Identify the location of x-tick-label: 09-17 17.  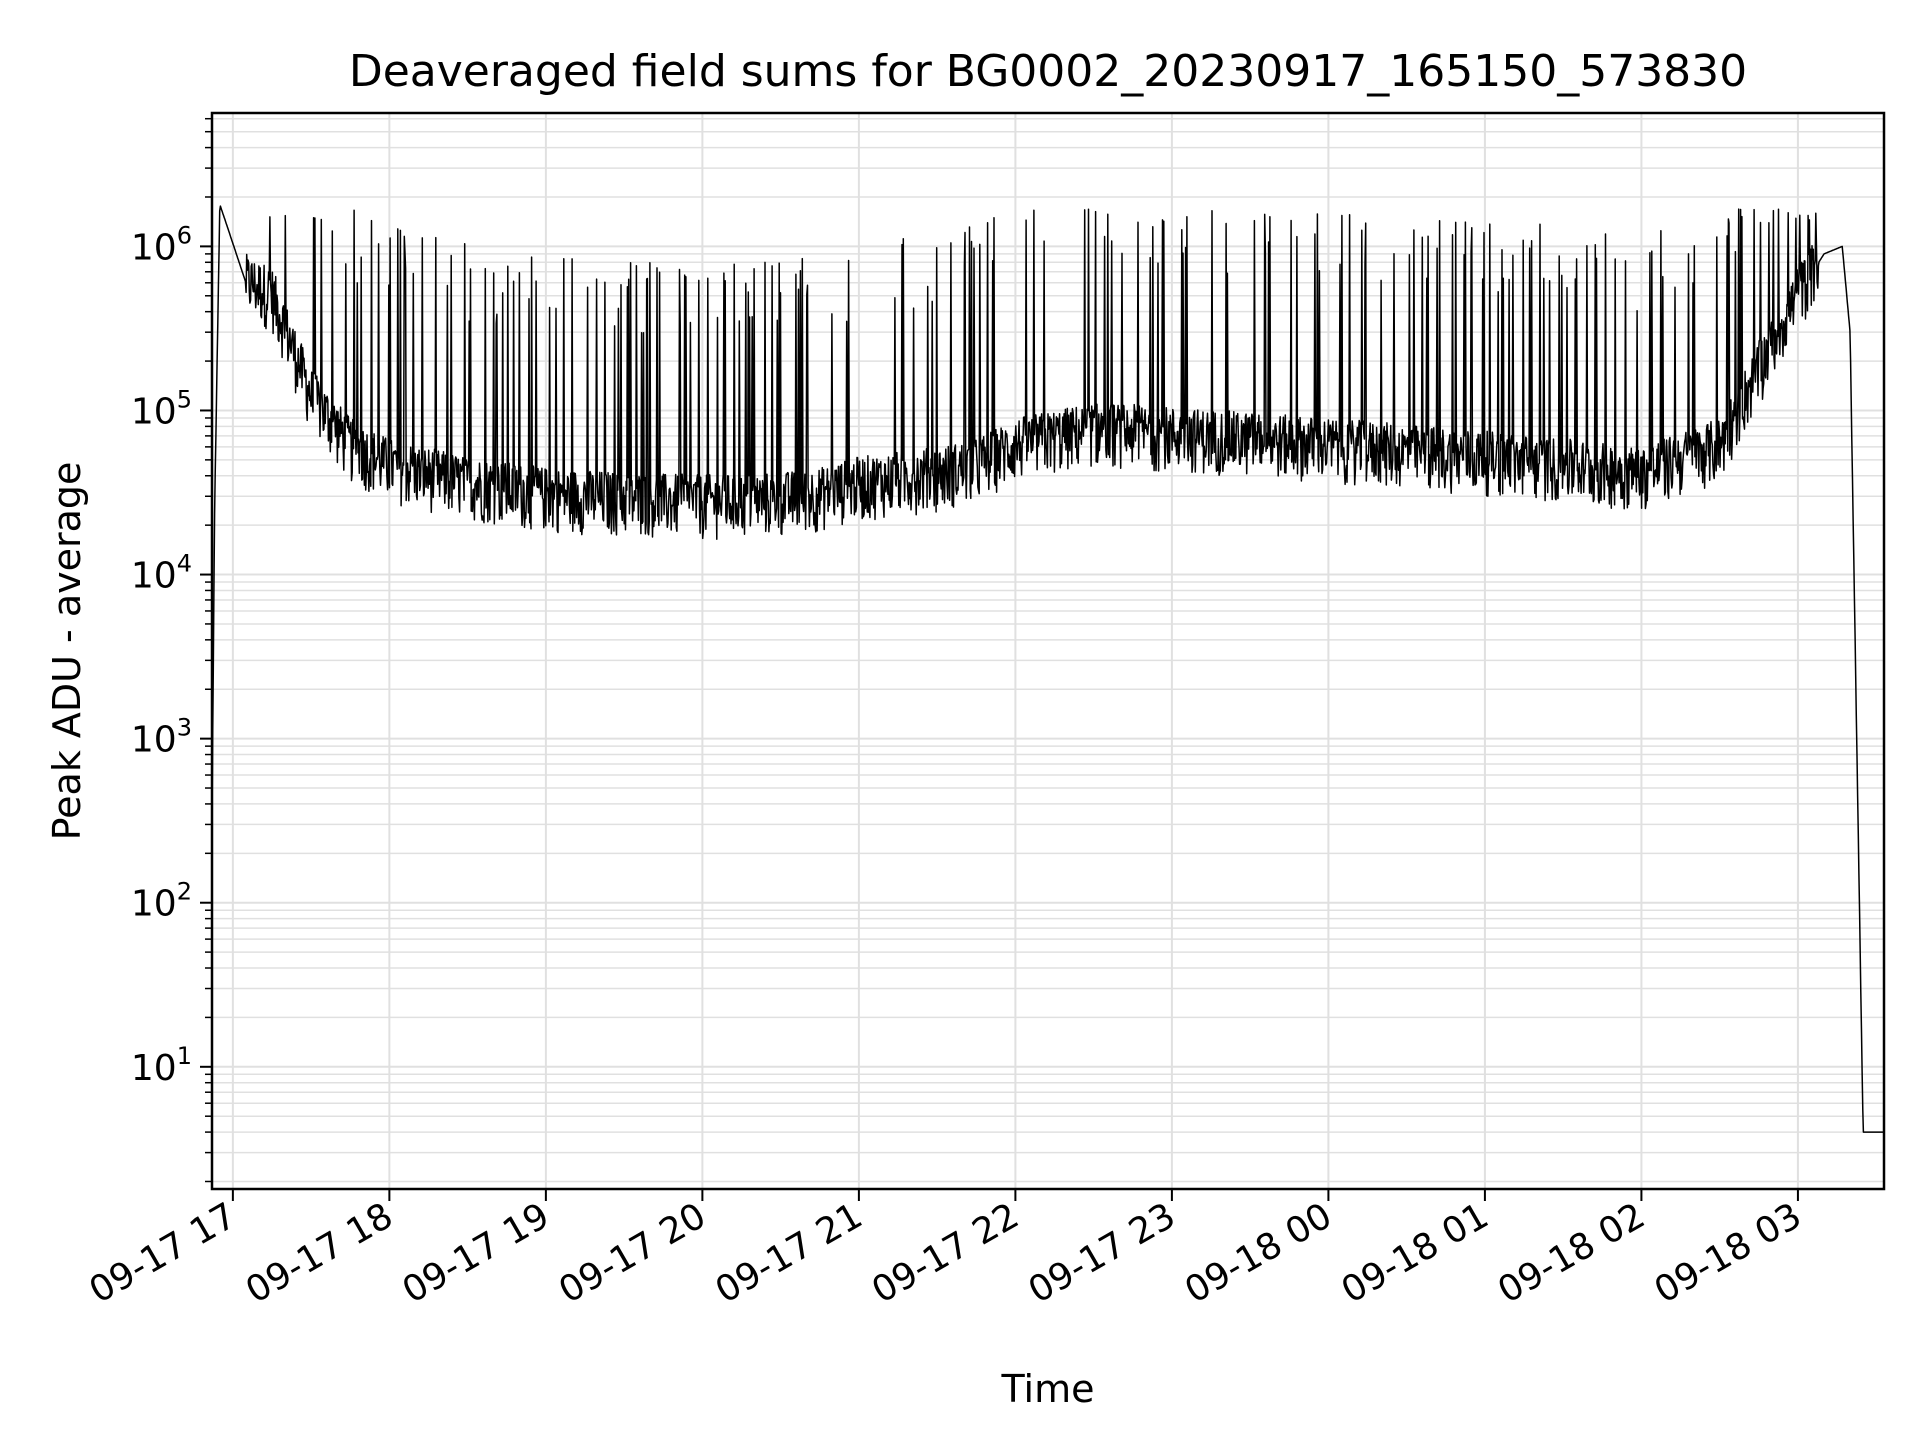
(163, 1253).